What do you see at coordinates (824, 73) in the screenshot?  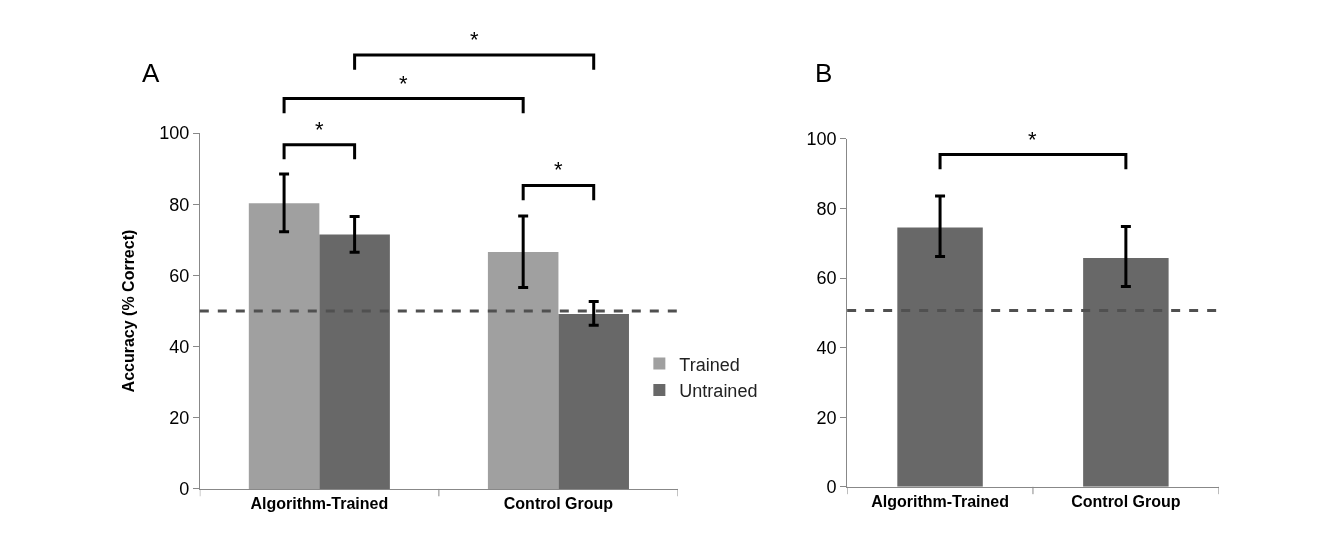 I see `chart-title: B` at bounding box center [824, 73].